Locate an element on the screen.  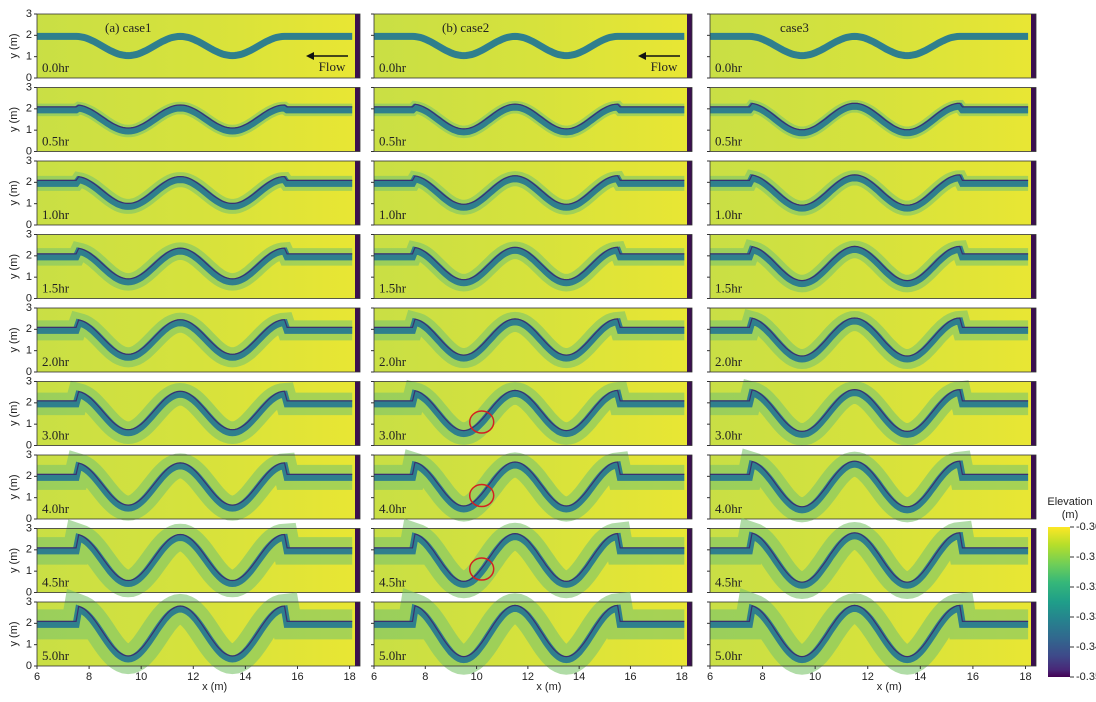
x-tick-label: 14 is located at coordinates (579, 677).